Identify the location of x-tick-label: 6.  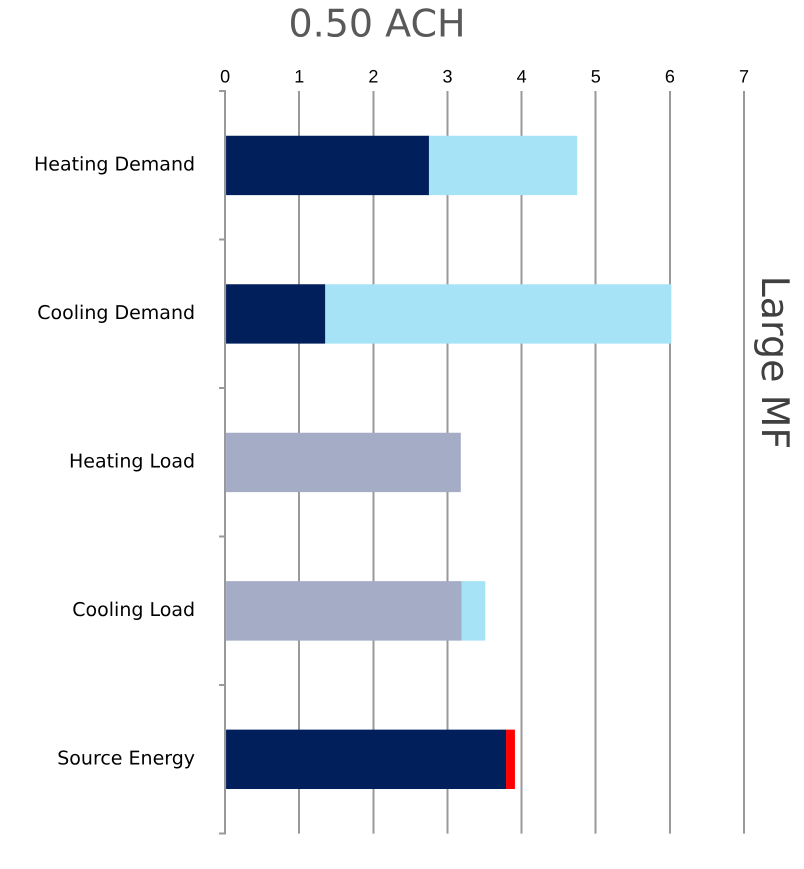
(669, 76).